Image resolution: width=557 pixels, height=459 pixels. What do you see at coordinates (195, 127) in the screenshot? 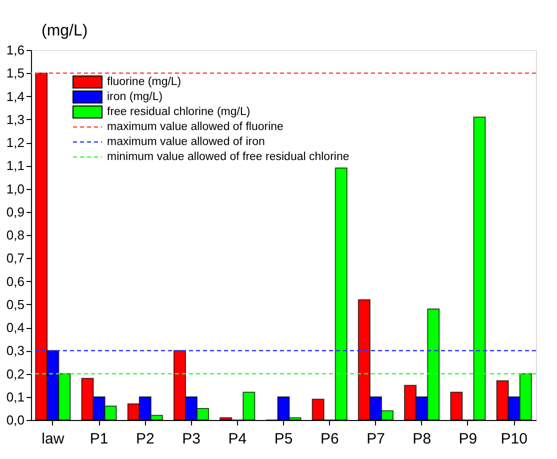
I see `legend-label: maximum value allowed of fluorine` at bounding box center [195, 127].